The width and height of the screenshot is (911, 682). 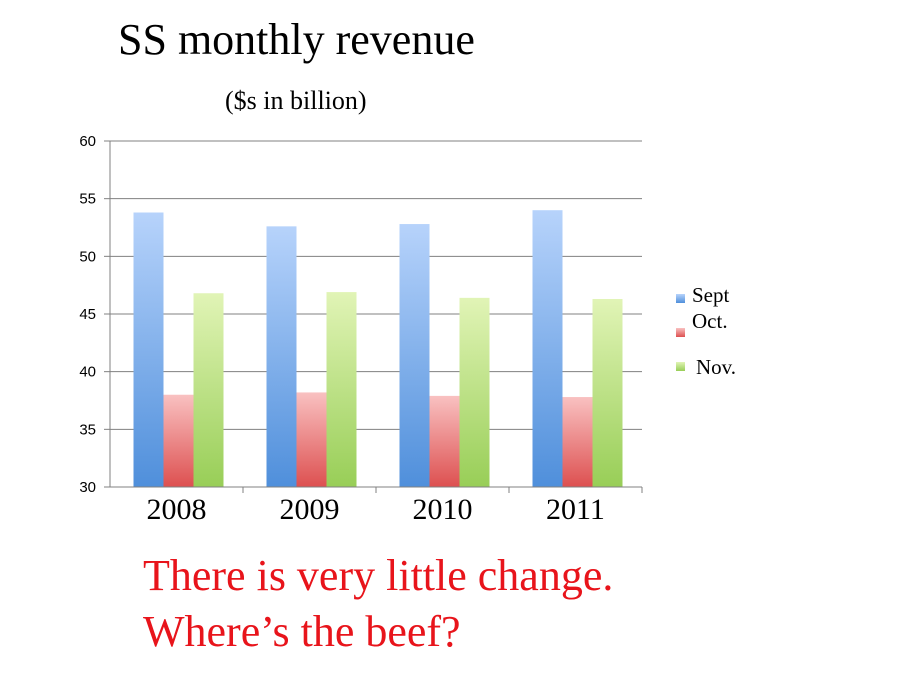 What do you see at coordinates (577, 442) in the screenshot?
I see `bar-oct-2011` at bounding box center [577, 442].